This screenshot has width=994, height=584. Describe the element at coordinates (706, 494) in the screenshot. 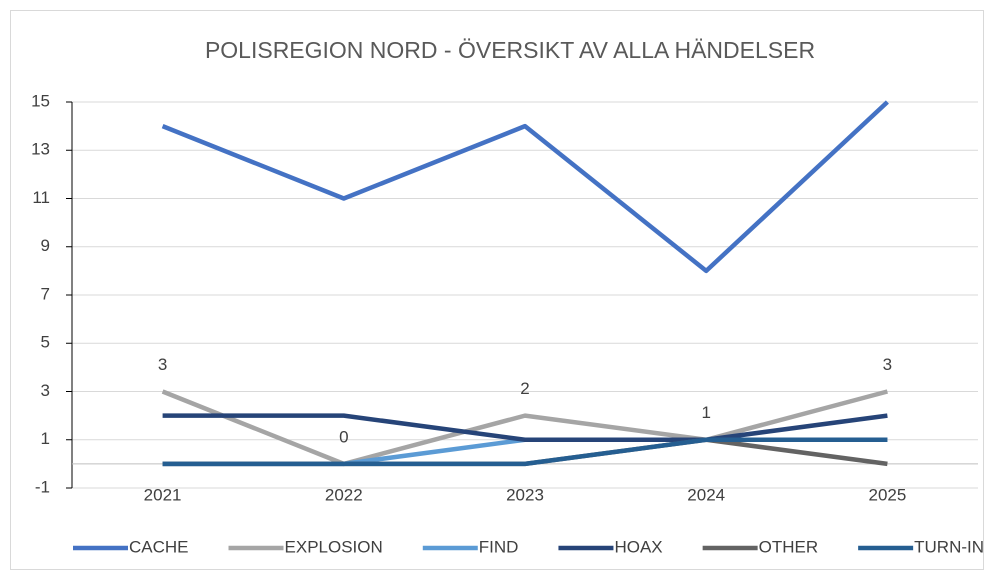

I see `x-tick-label: 2024` at that location.